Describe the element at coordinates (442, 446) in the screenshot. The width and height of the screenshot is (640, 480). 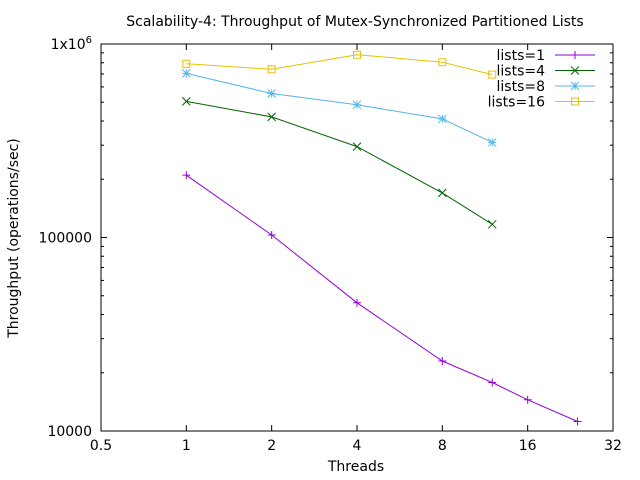
I see `x-tick-label: 8` at that location.